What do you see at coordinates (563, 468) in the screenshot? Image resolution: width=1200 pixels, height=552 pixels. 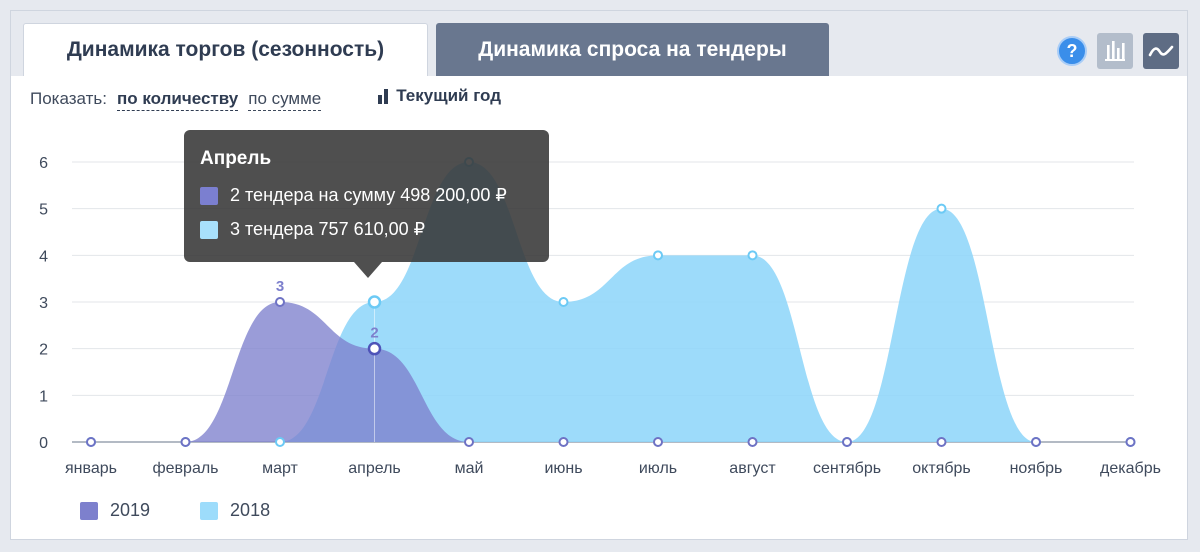 I see `x-tick-label: июнь` at bounding box center [563, 468].